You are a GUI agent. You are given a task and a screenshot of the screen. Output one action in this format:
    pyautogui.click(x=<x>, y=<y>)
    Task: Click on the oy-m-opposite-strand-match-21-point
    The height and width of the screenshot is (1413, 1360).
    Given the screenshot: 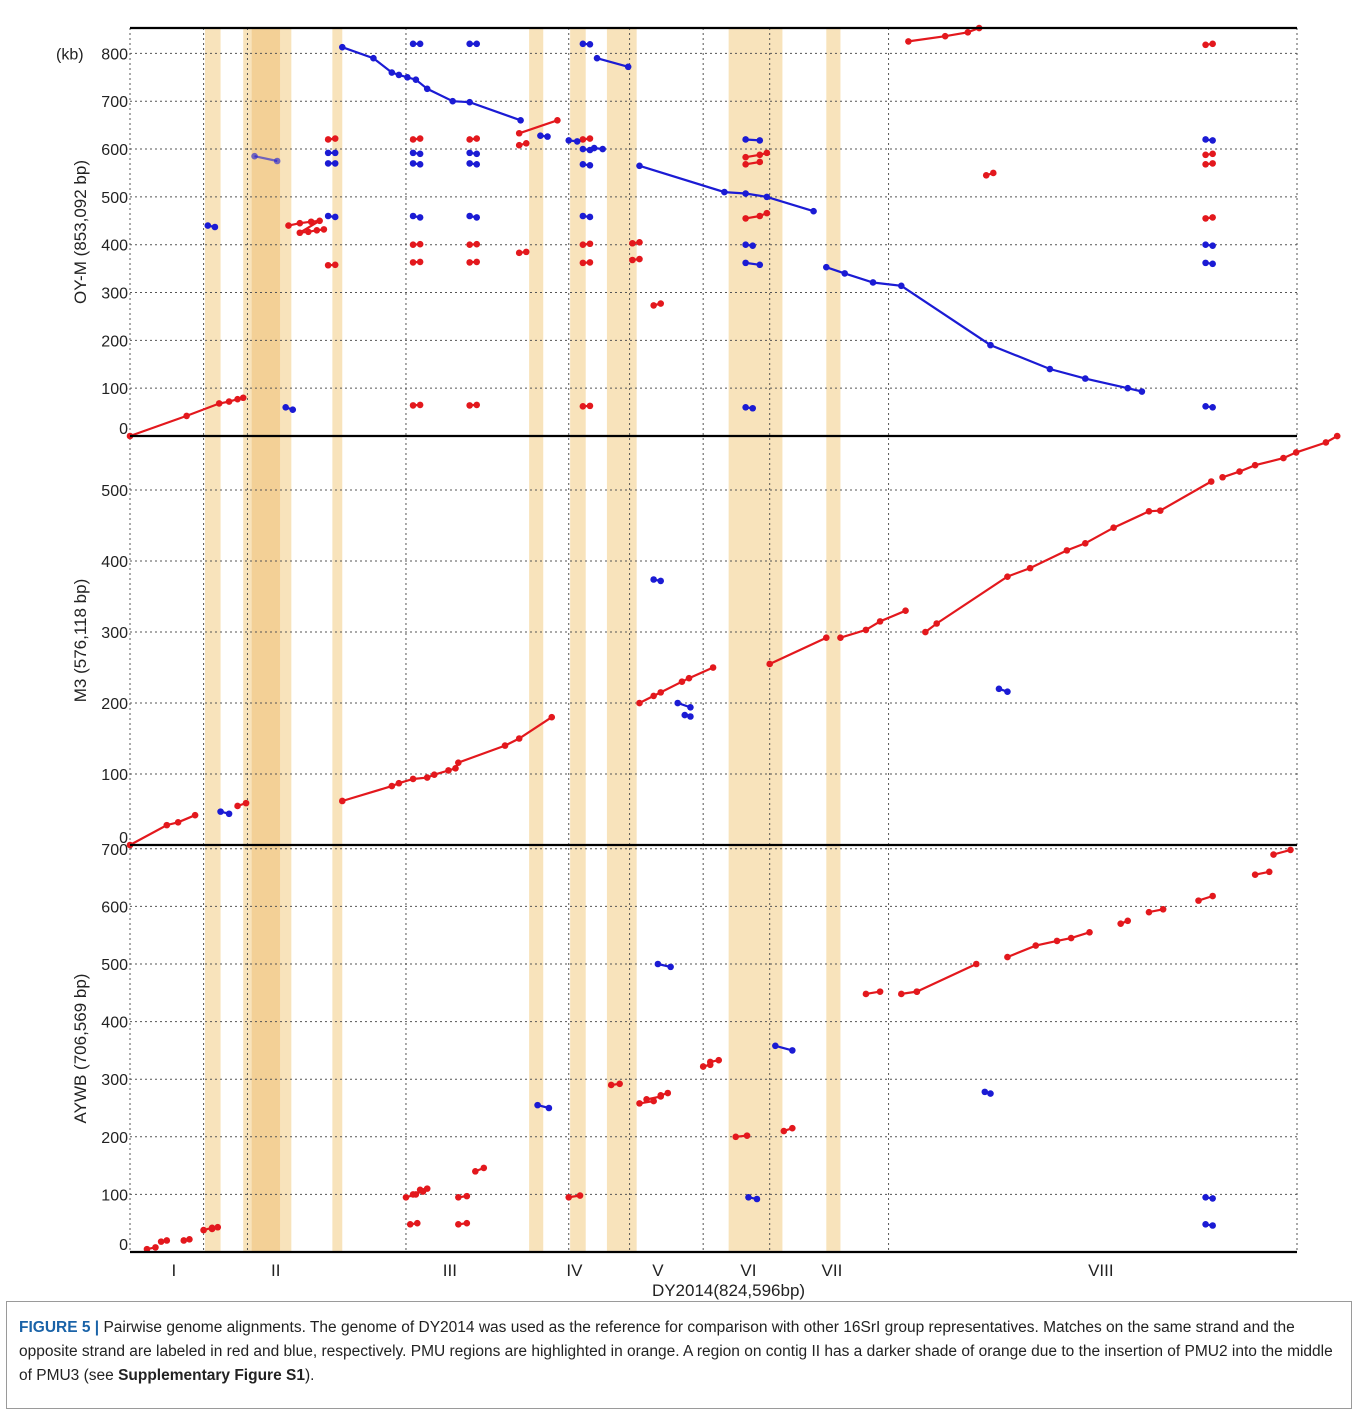 What is the action you would take?
    pyautogui.click(x=745, y=139)
    